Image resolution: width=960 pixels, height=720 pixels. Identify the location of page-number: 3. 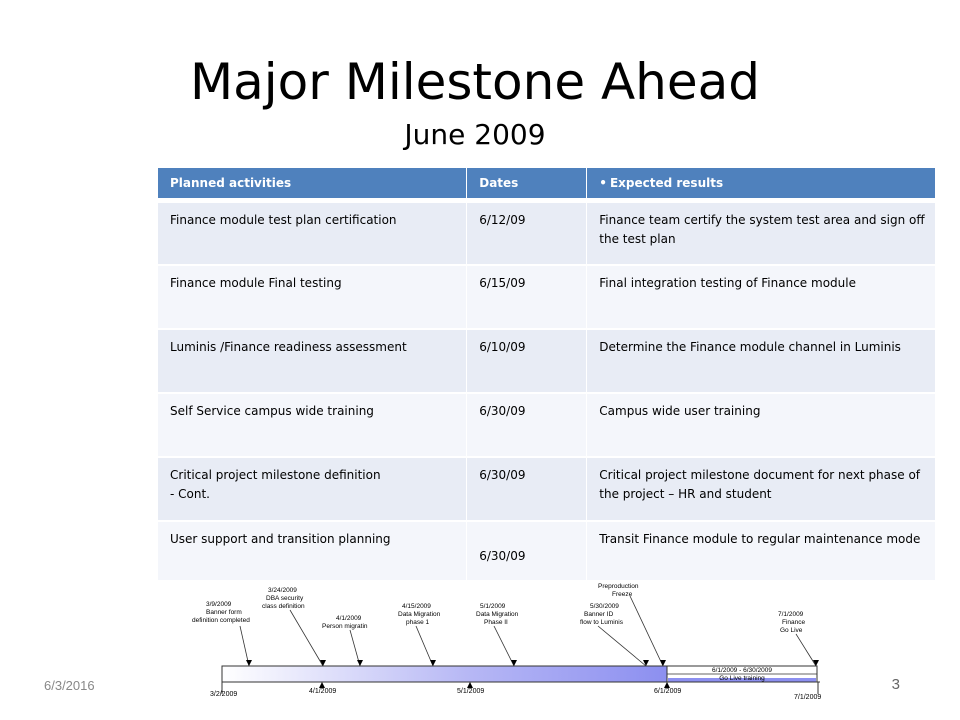
(895, 684).